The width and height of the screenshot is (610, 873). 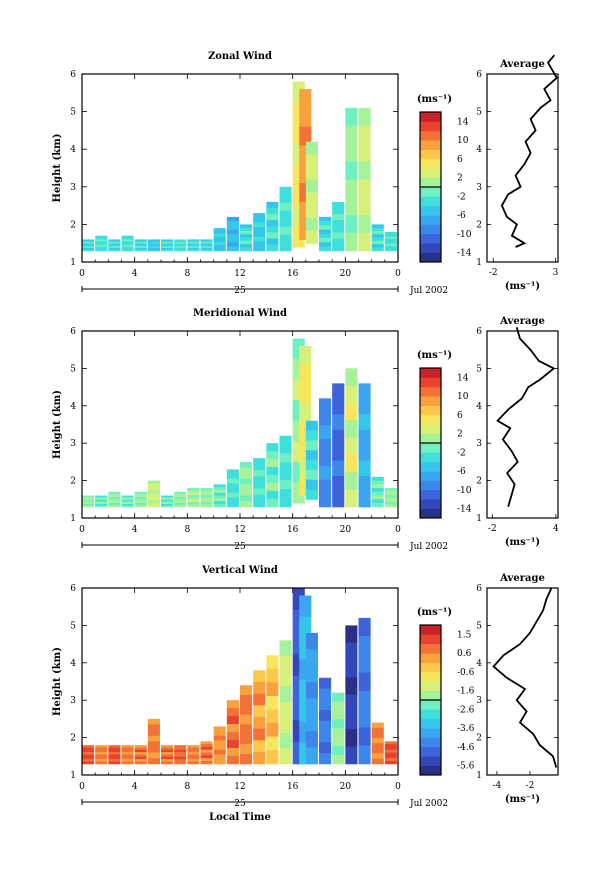 I want to click on y-tick-label: 3, so click(x=73, y=188).